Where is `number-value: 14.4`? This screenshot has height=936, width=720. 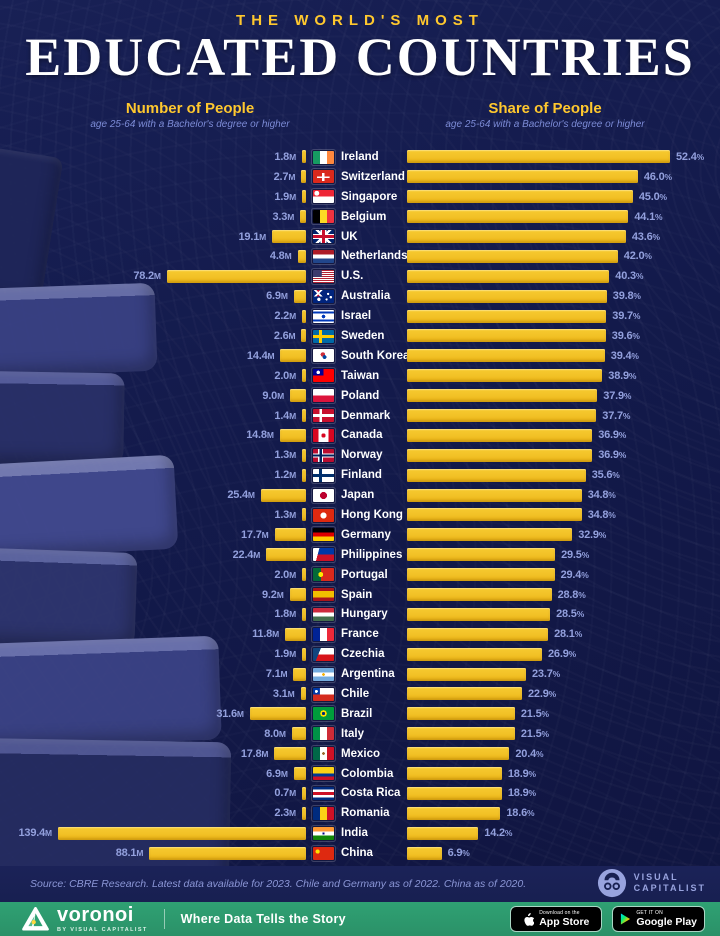 number-value: 14.4 is located at coordinates (257, 355).